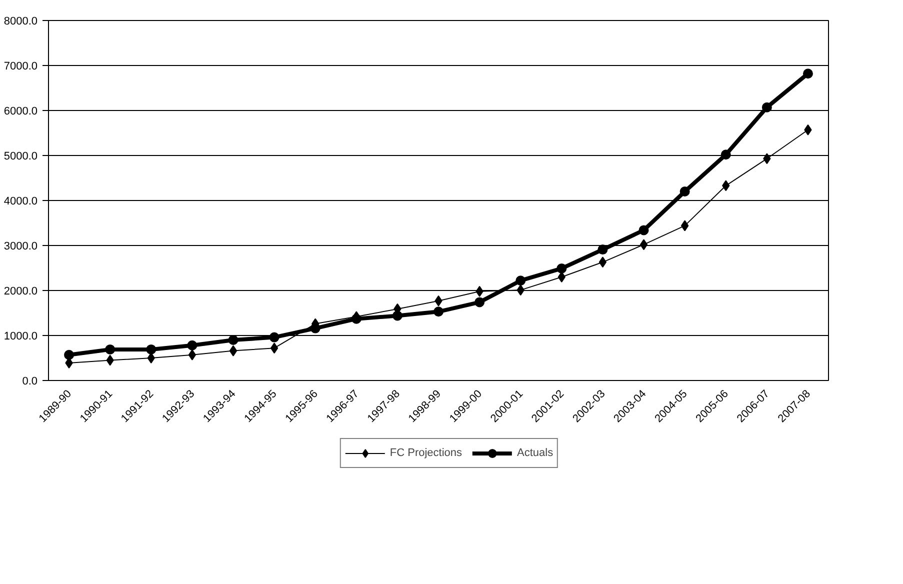 This screenshot has width=903, height=584. Describe the element at coordinates (30, 382) in the screenshot. I see `y-tick-label: 0.0` at that location.